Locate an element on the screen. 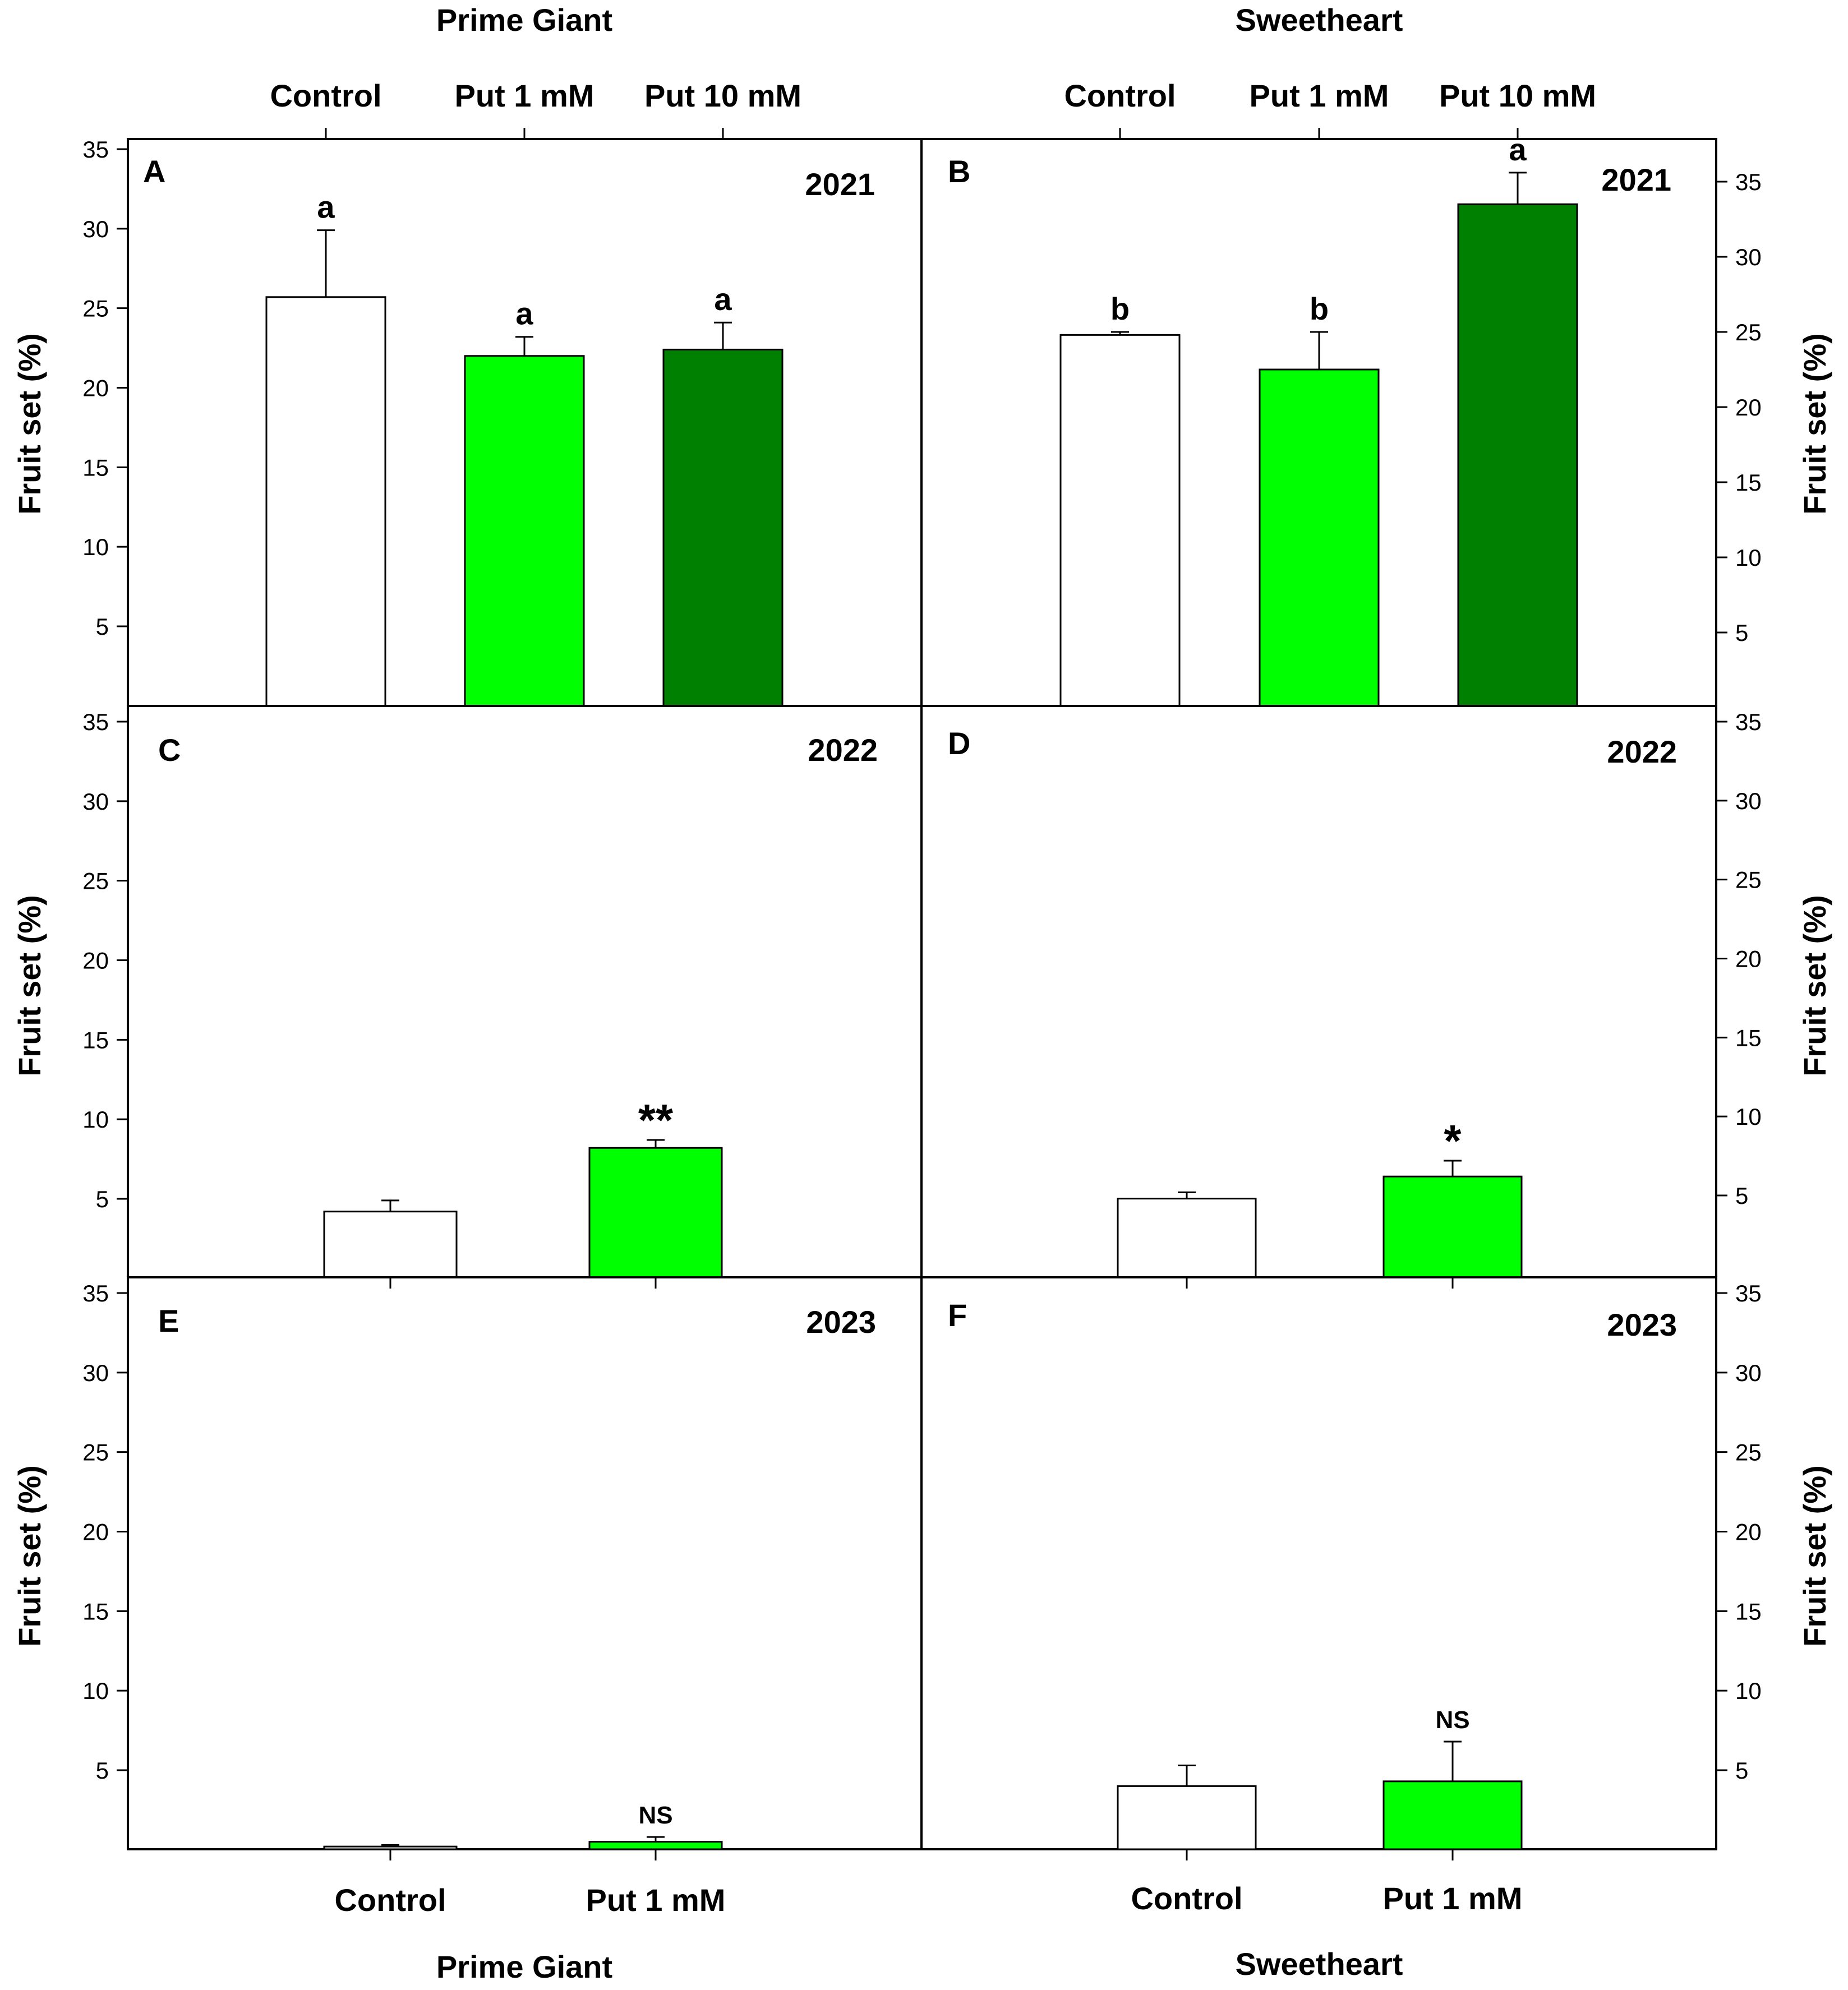 Image resolution: width=1848 pixels, height=1990 pixels. panel-label-f: F is located at coordinates (957, 1315).